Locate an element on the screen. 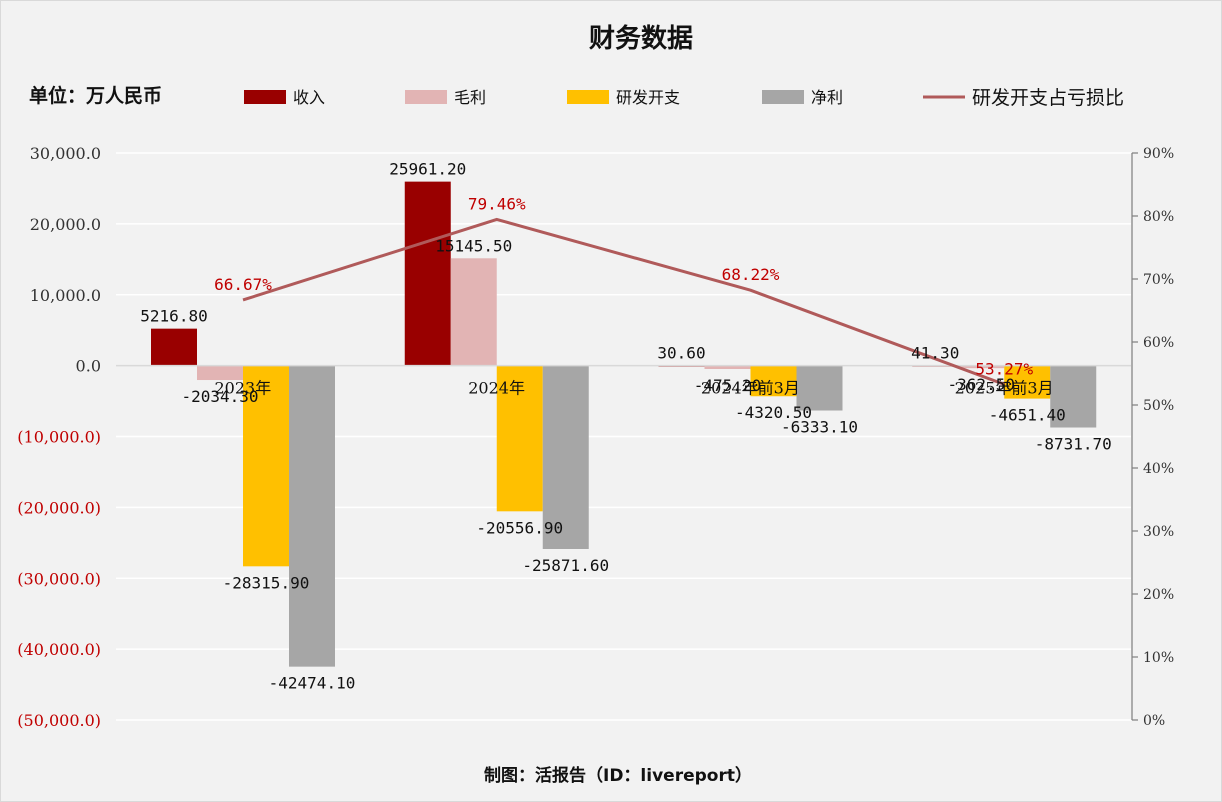 This screenshot has width=1222, height=802. category-label: 2023年 is located at coordinates (243, 388).